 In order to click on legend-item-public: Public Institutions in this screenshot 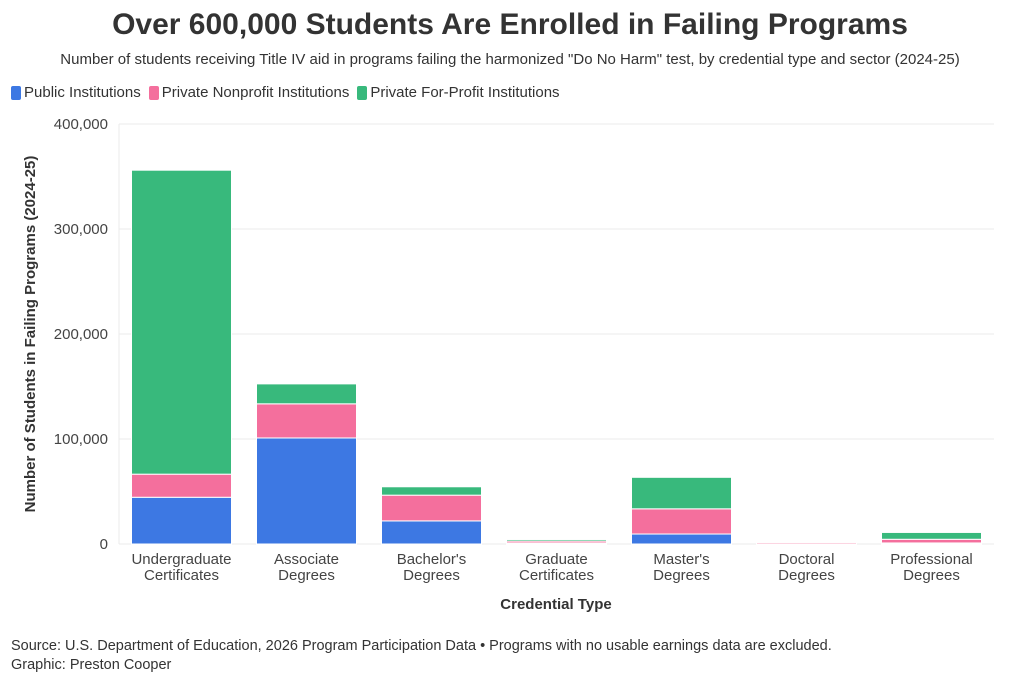, I will do `click(76, 92)`.